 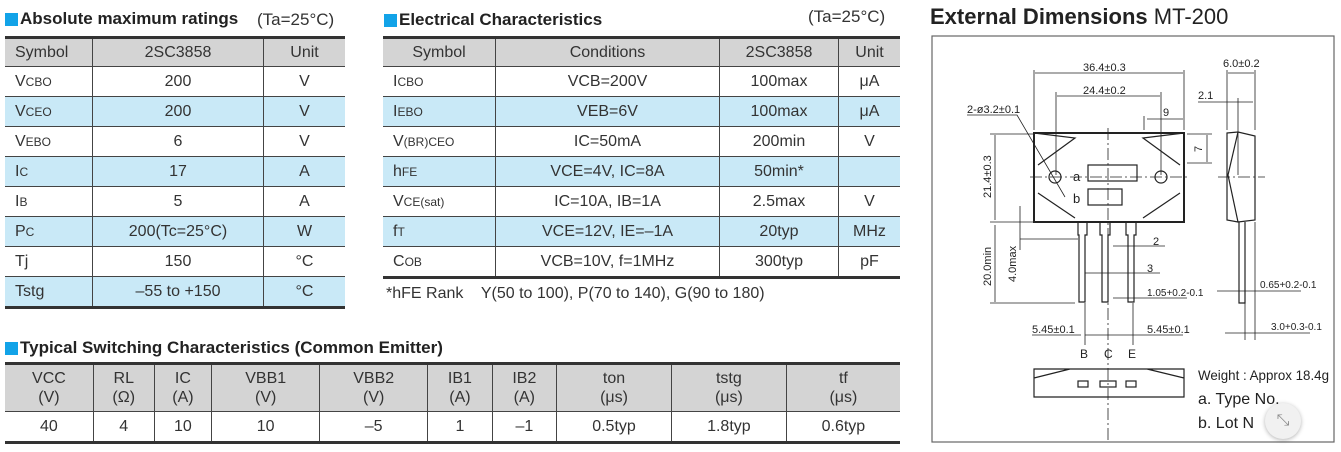 I want to click on table-row: V(BR)CEO IC=50mA 200min V, so click(x=641, y=141).